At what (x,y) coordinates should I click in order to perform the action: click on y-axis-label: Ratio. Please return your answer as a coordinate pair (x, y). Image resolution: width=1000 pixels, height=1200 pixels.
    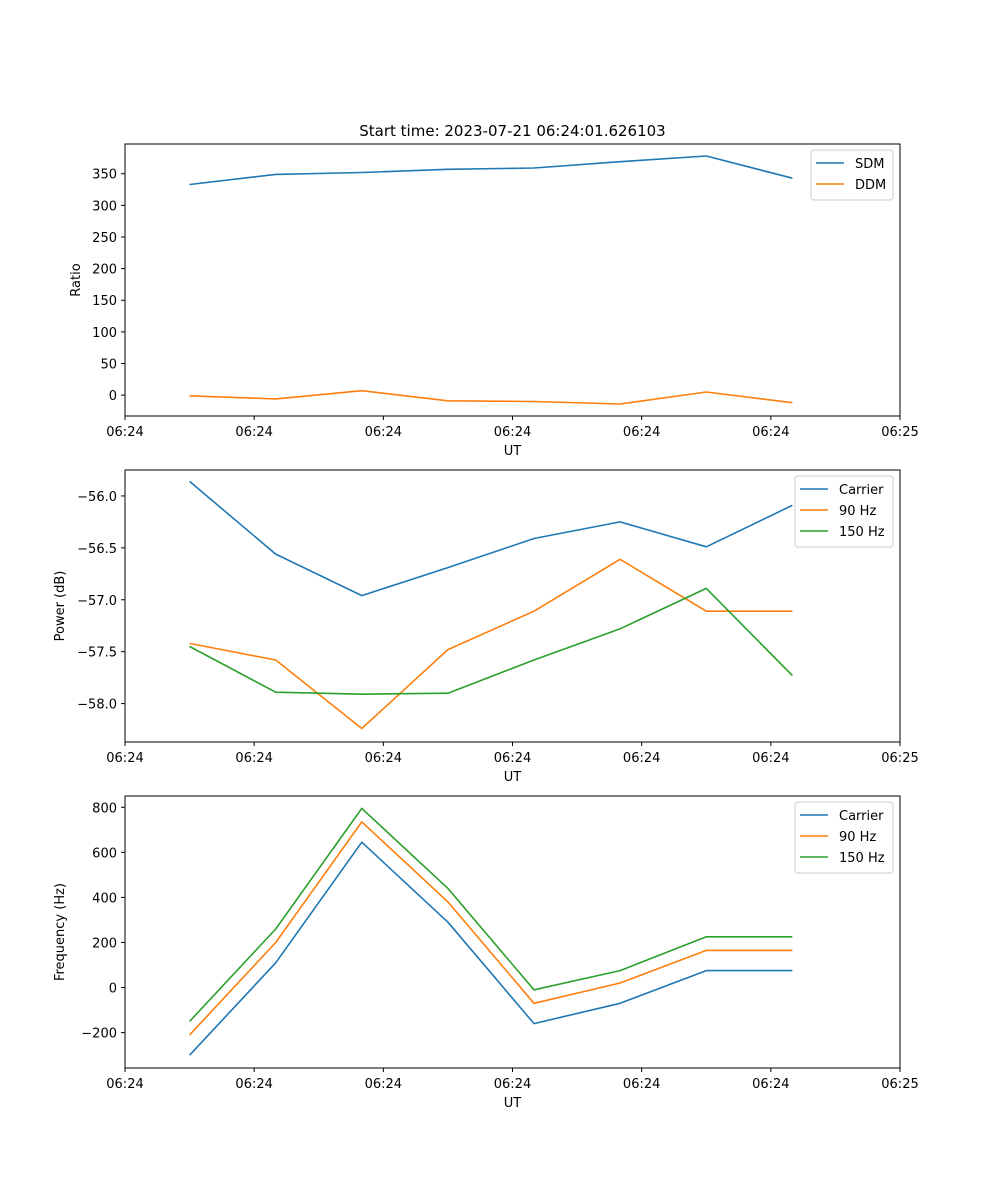
    Looking at the image, I should click on (76, 279).